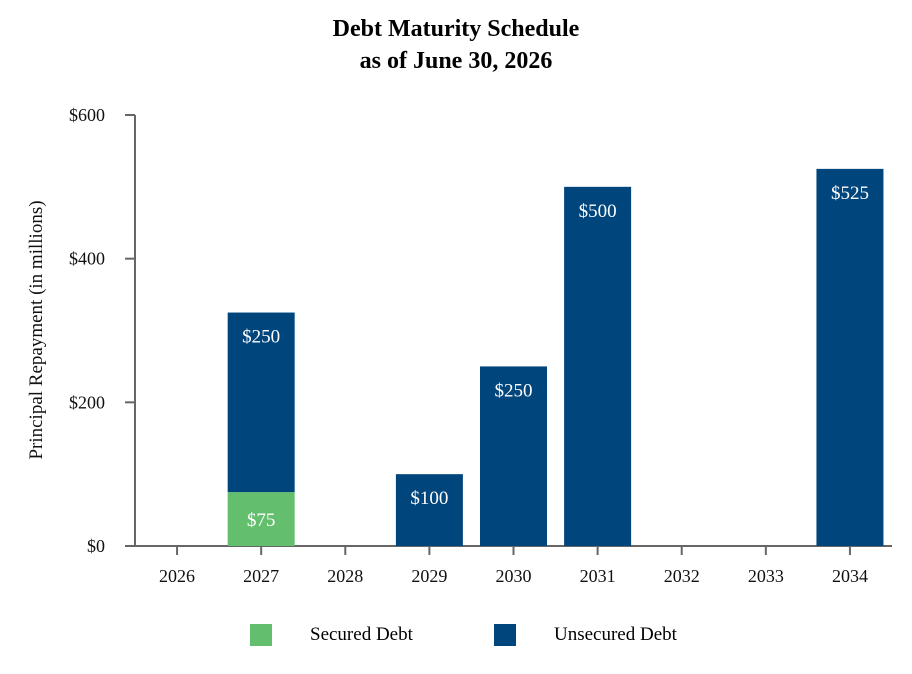  What do you see at coordinates (456, 29) in the screenshot?
I see `chart-title: Debt Maturity Schedule` at bounding box center [456, 29].